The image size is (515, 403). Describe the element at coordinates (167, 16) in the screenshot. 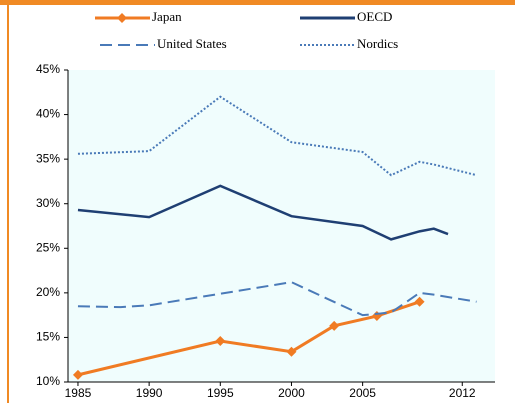

I see `legend-label: Japan` at that location.